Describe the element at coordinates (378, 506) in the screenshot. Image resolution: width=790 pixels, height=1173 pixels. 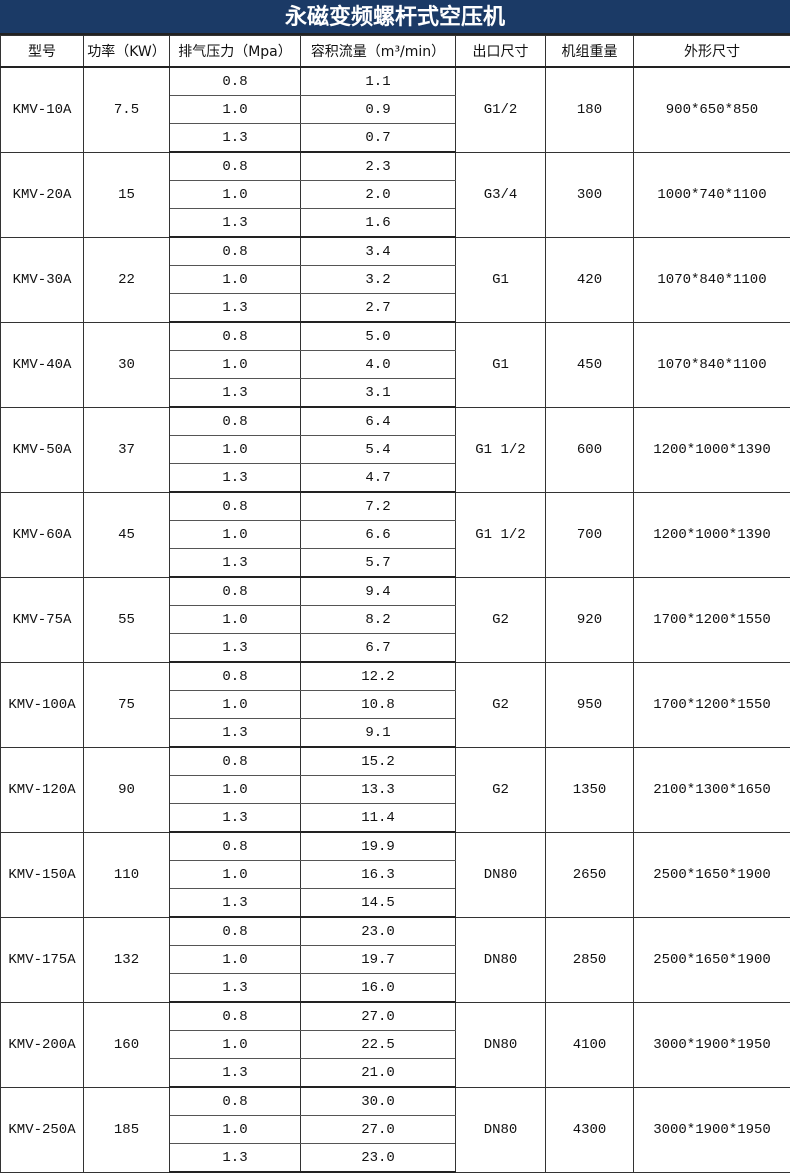
I see `flow-cell: 7.2` at that location.